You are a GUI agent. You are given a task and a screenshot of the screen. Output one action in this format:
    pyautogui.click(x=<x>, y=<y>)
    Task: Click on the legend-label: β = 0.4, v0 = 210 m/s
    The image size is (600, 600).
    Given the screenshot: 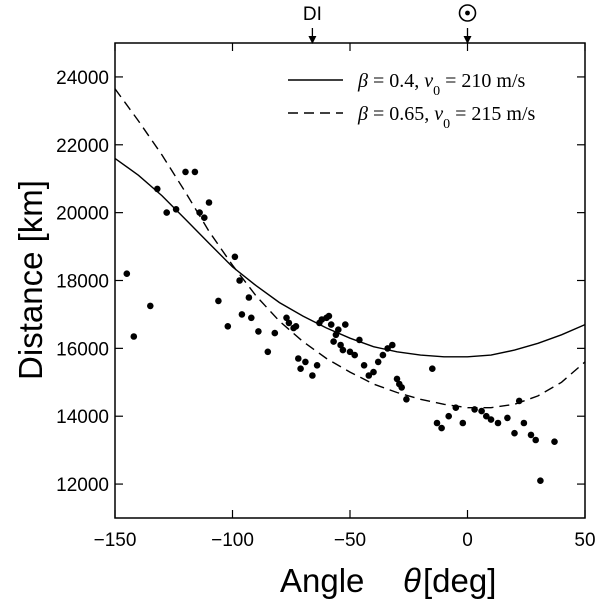 What is the action you would take?
    pyautogui.click(x=441, y=84)
    